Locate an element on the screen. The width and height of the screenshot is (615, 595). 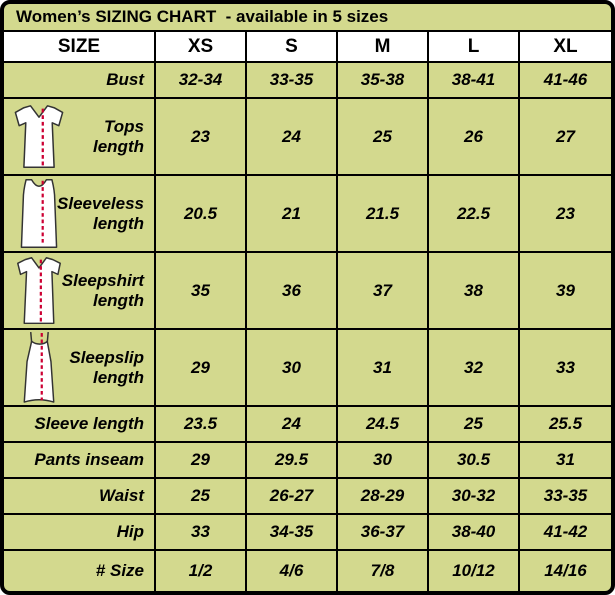
sleepshirt-icon is located at coordinates (39, 290).